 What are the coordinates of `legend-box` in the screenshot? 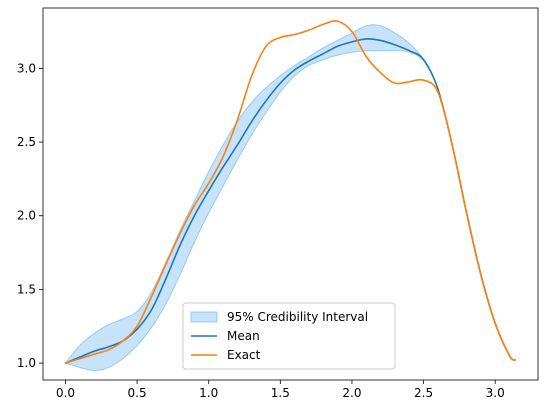 It's located at (289, 336).